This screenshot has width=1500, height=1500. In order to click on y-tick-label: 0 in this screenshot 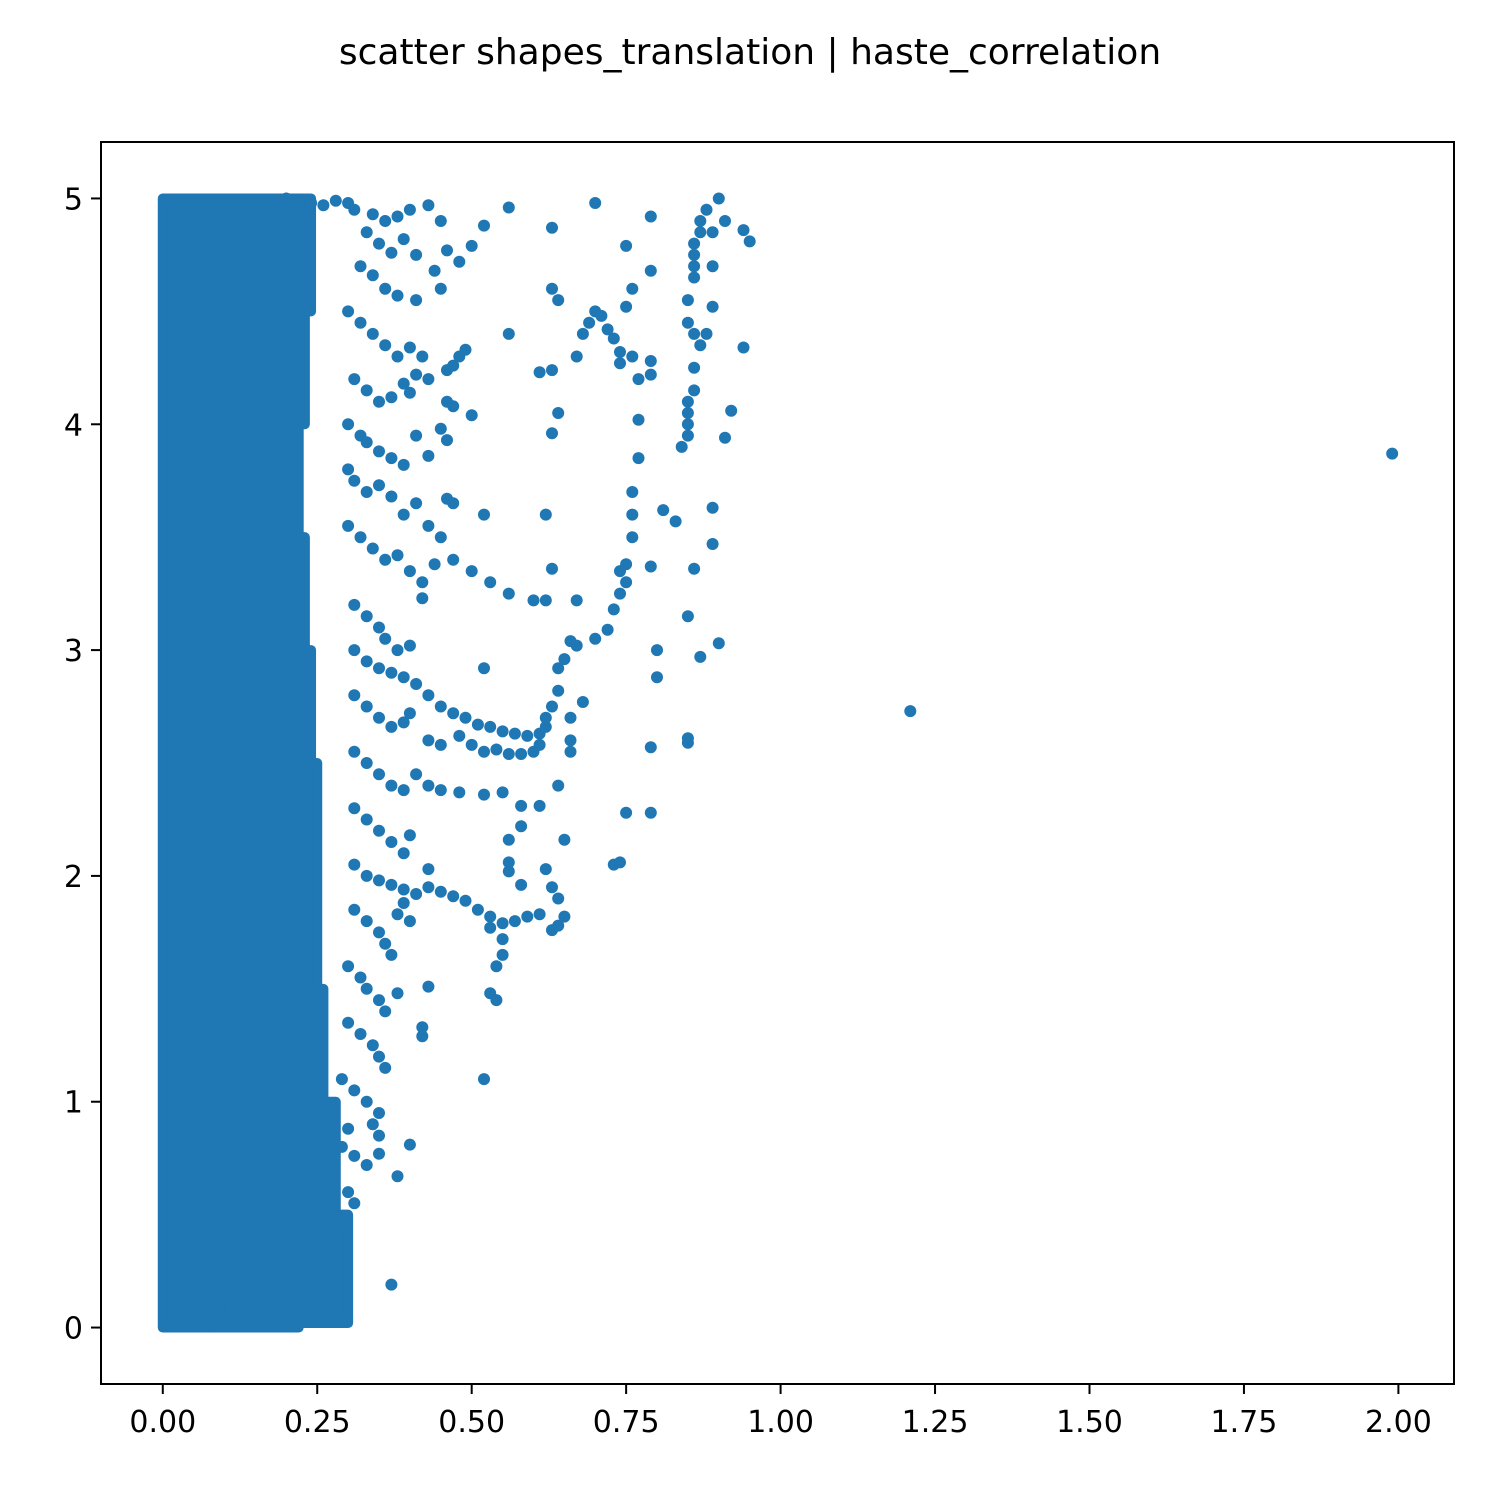, I will do `click(73, 1329)`.